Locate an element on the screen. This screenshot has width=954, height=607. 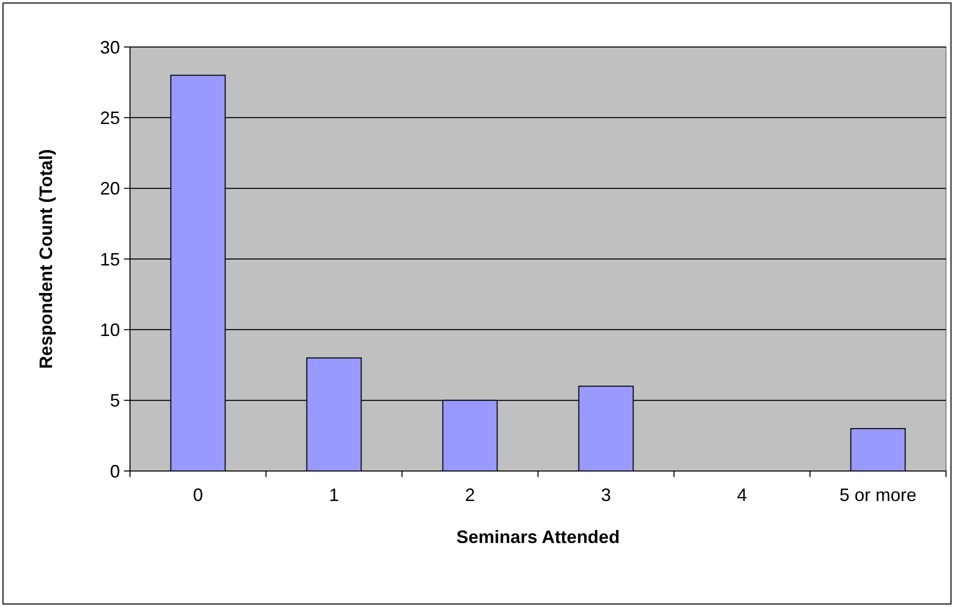
y-tick-label: 0 is located at coordinates (115, 471).